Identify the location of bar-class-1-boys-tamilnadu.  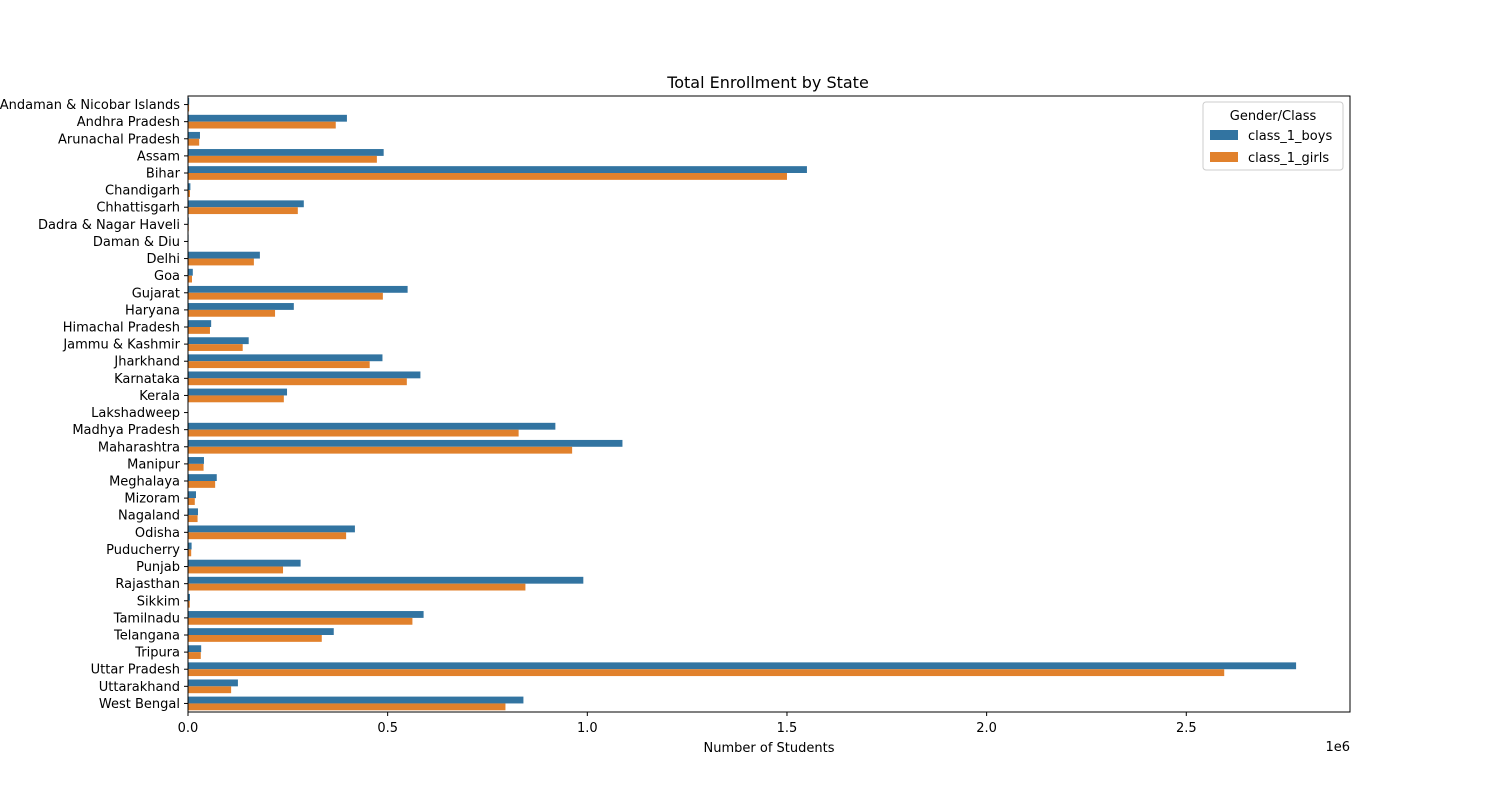
(306, 614).